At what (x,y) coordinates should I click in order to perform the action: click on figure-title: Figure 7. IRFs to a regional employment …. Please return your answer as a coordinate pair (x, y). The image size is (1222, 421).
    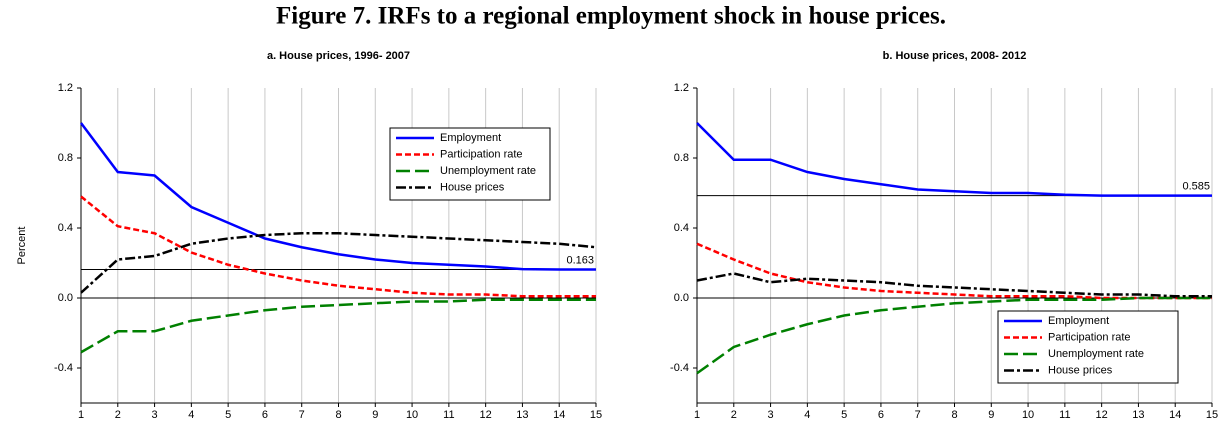
    Looking at the image, I should click on (611, 16).